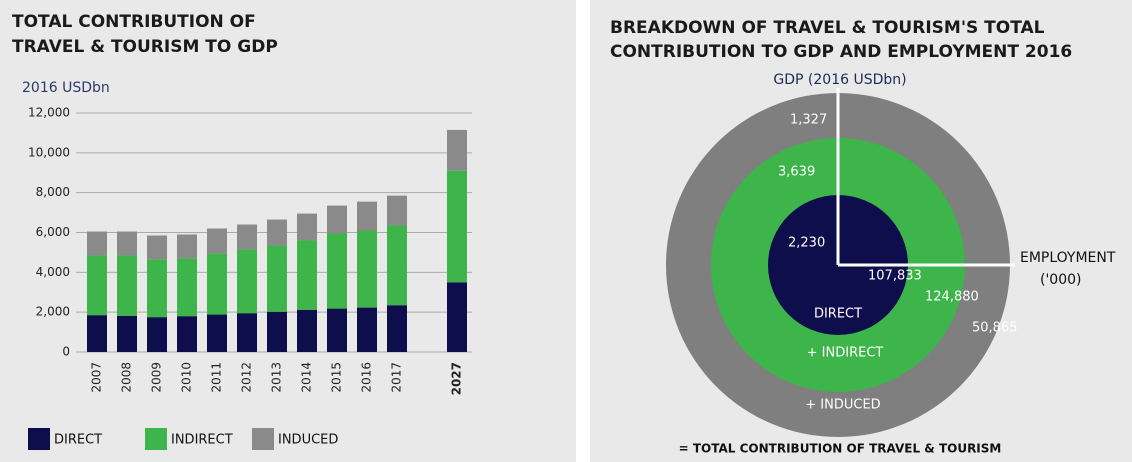  What do you see at coordinates (995, 328) in the screenshot?
I see `employment-label: 50,865` at bounding box center [995, 328].